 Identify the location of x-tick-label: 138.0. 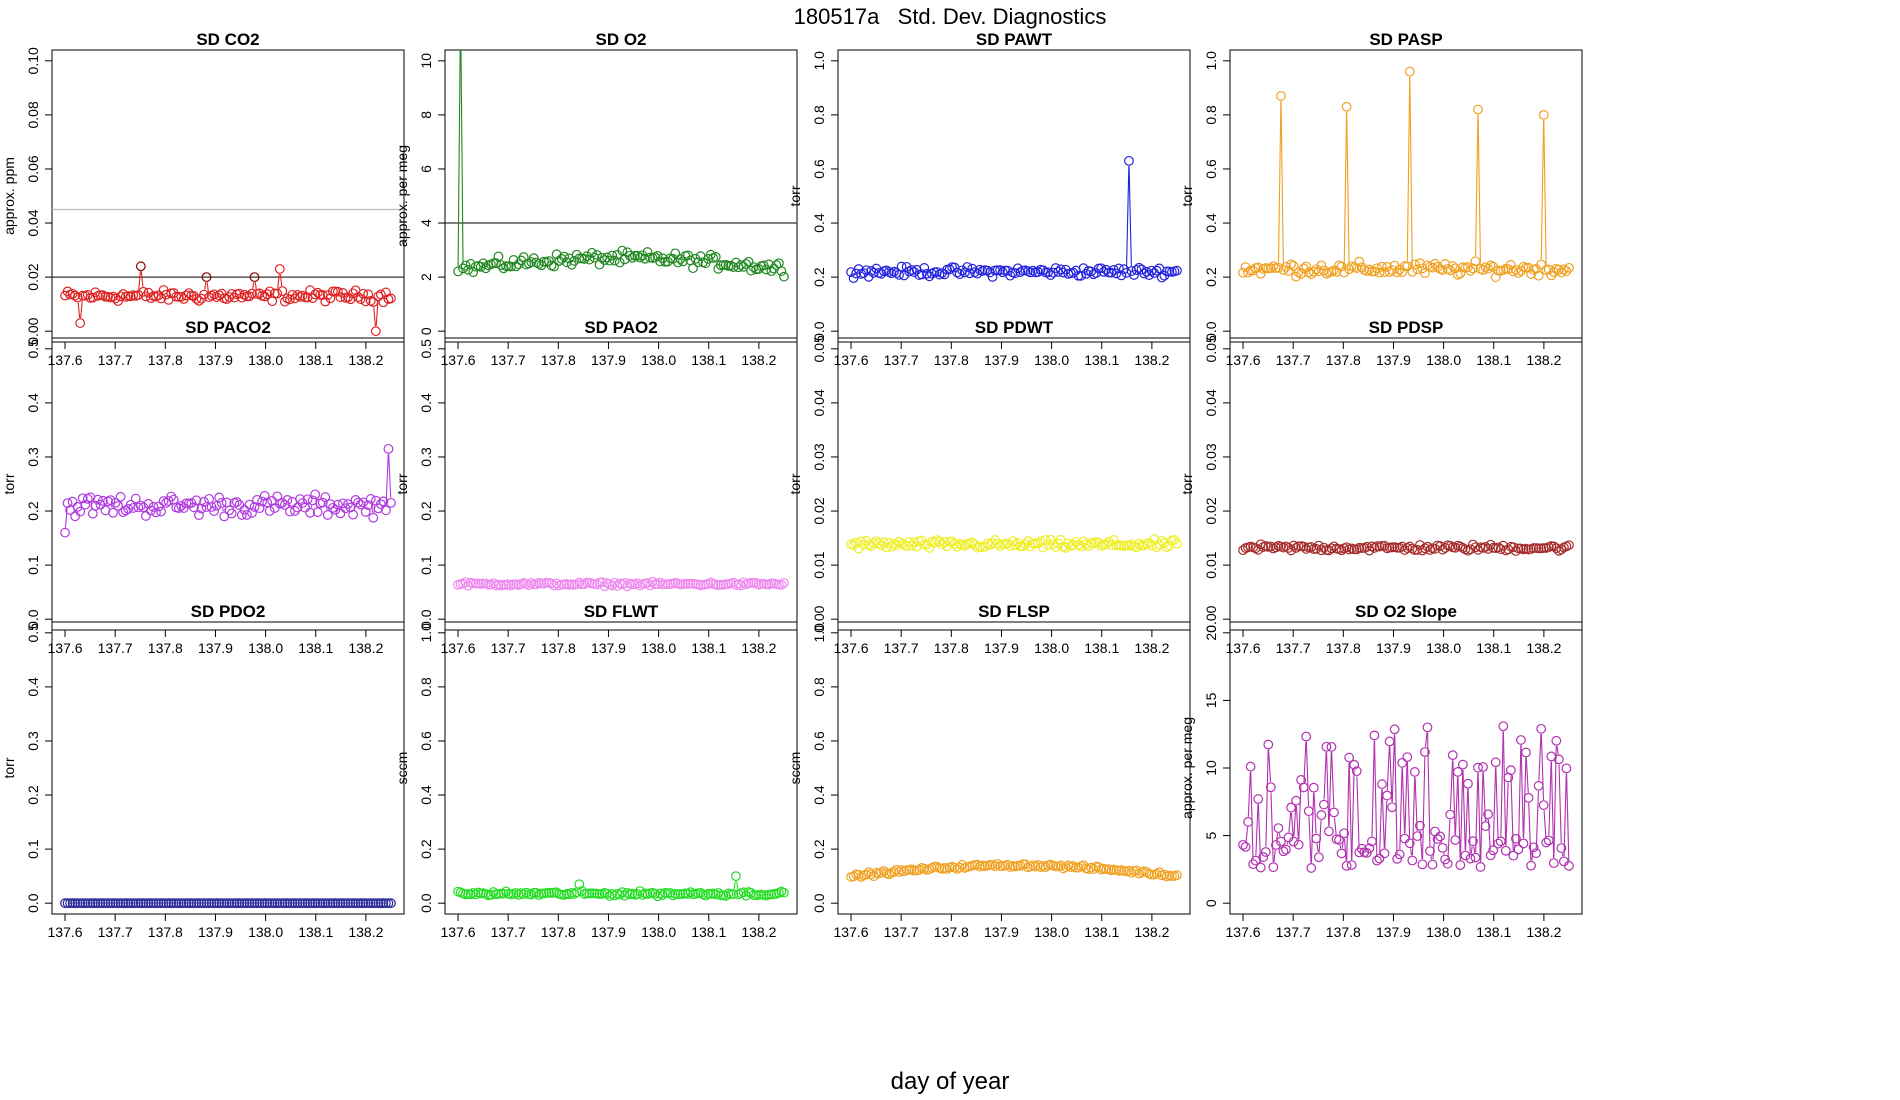
(658, 648).